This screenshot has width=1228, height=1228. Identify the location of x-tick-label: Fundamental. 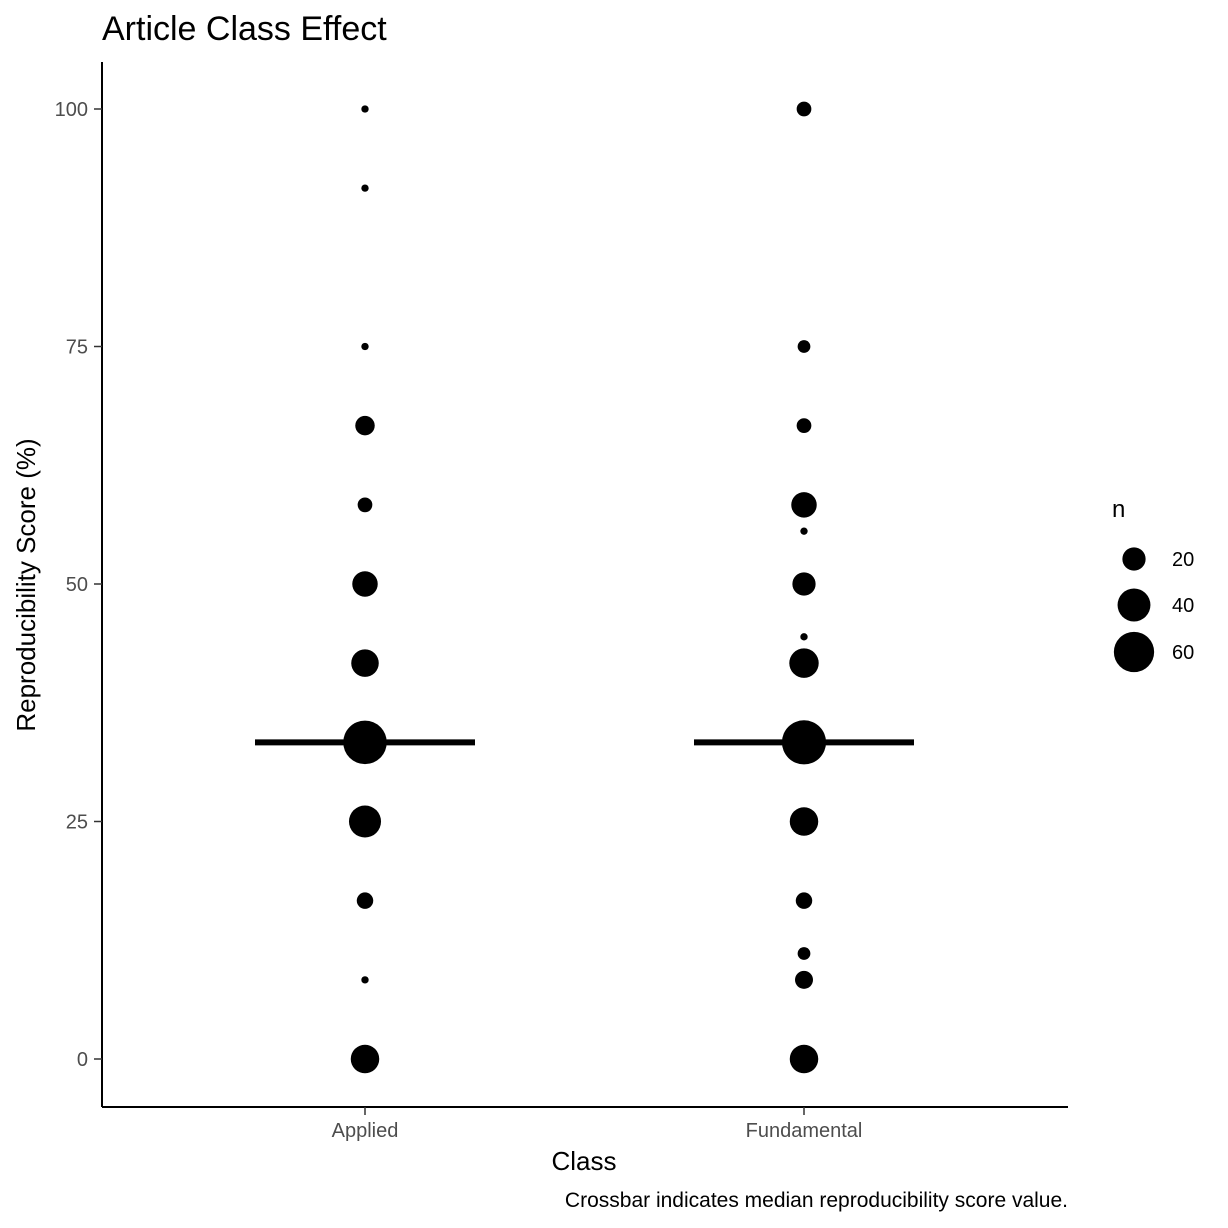
(804, 1131).